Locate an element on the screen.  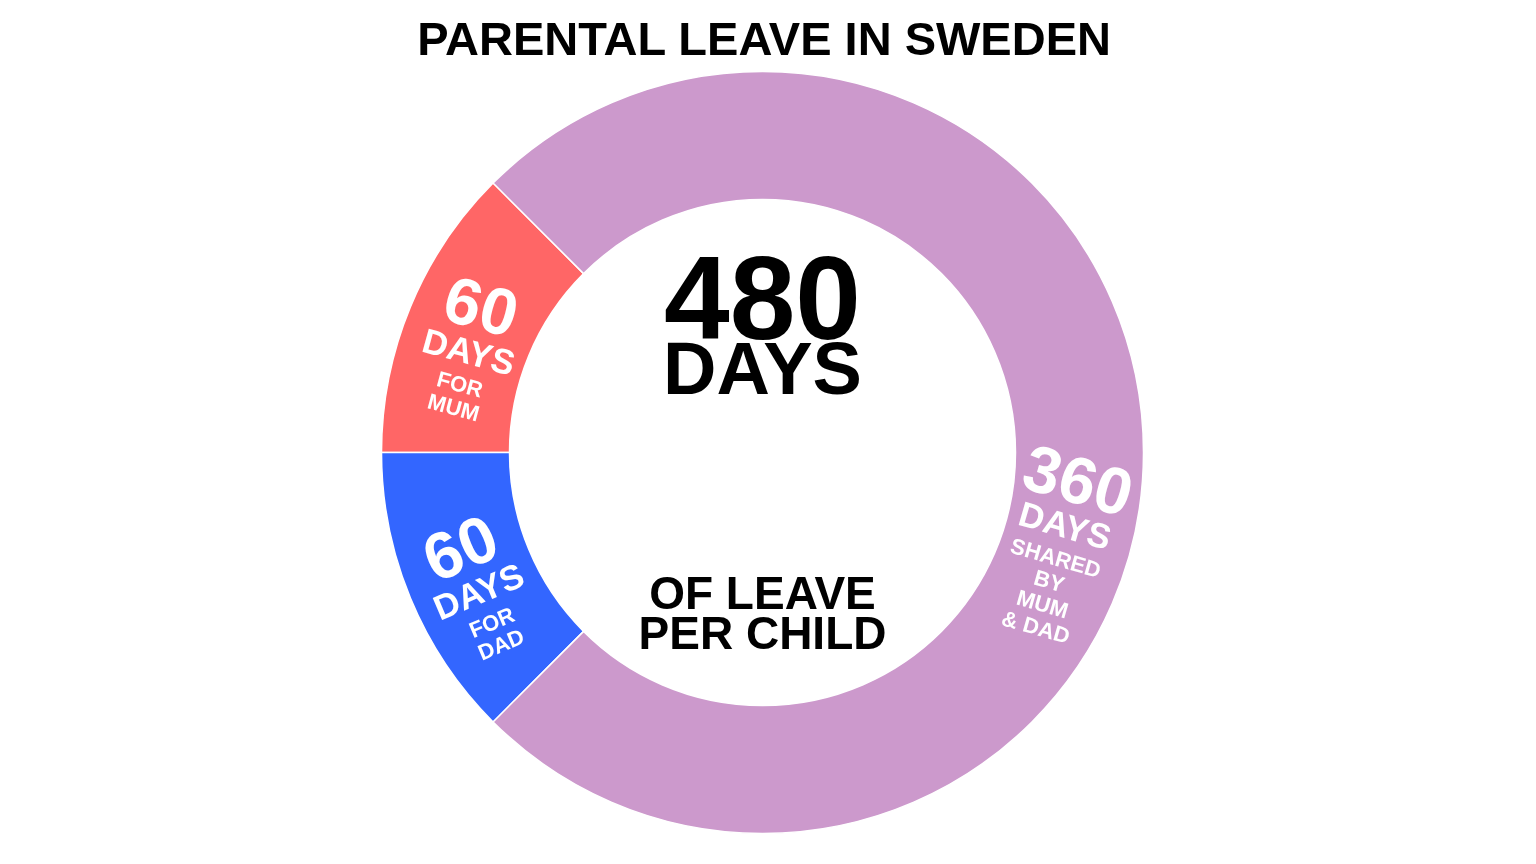
text: 480 DAYS is located at coordinates (762, 320).